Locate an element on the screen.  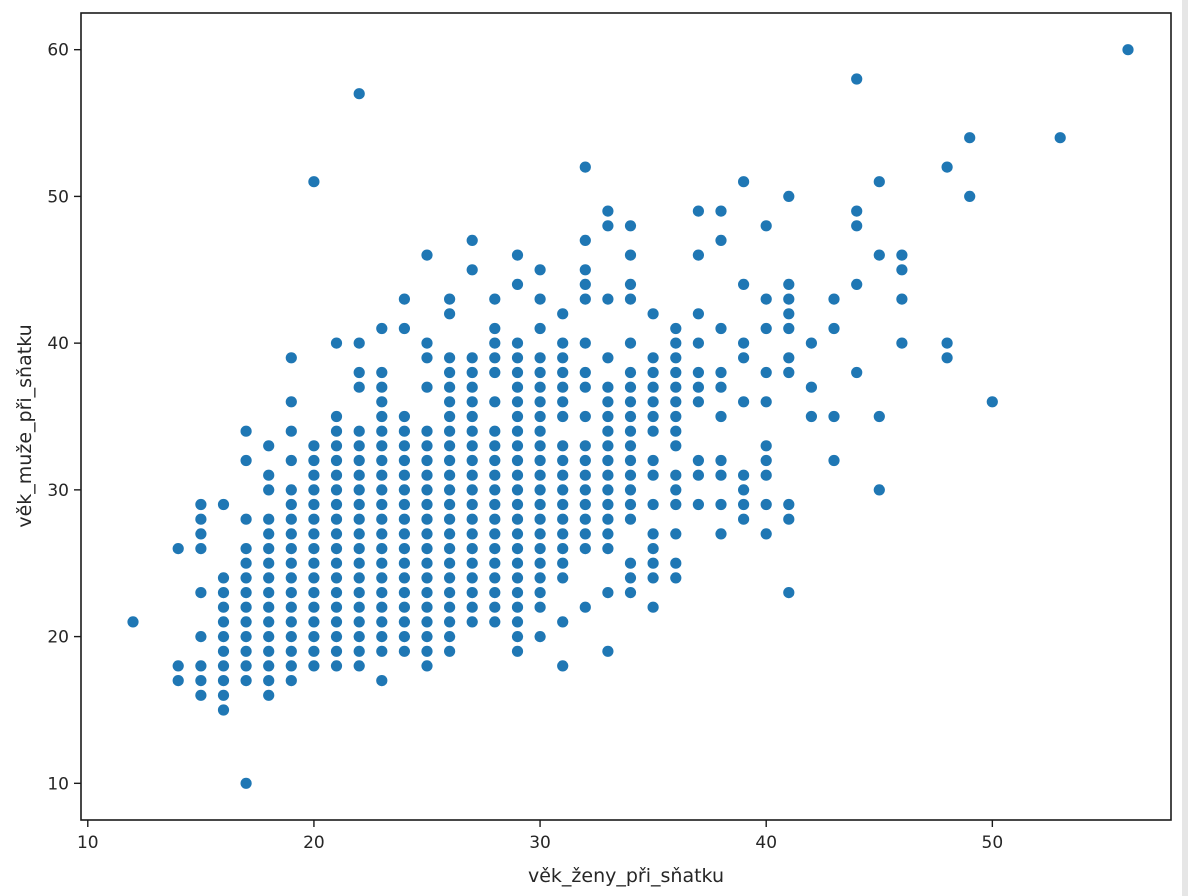
x-axis-ticks: 10 20 30 40 50 is located at coordinates (540, 836).